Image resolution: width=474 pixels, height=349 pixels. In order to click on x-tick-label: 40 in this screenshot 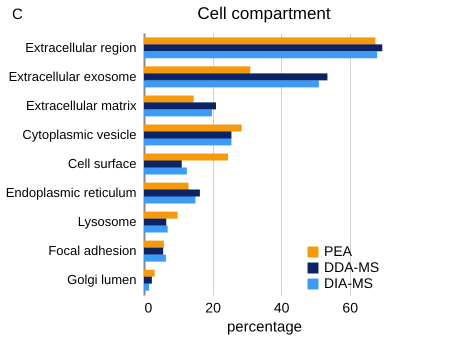, I will do `click(282, 308)`.